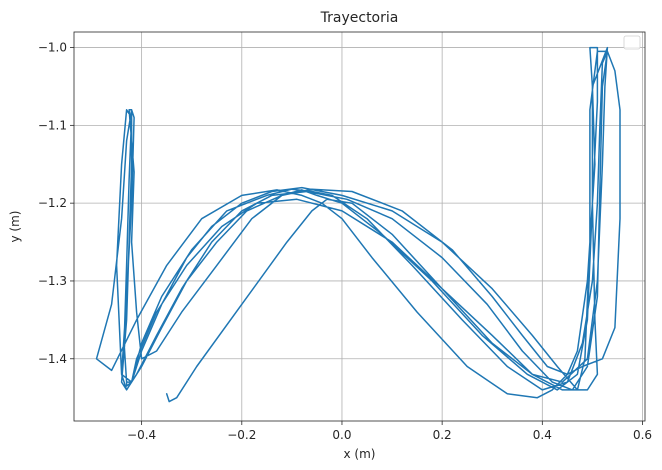 Image resolution: width=662 pixels, height=470 pixels. What do you see at coordinates (141, 435) in the screenshot?
I see `x-tick-label: −0.4` at bounding box center [141, 435].